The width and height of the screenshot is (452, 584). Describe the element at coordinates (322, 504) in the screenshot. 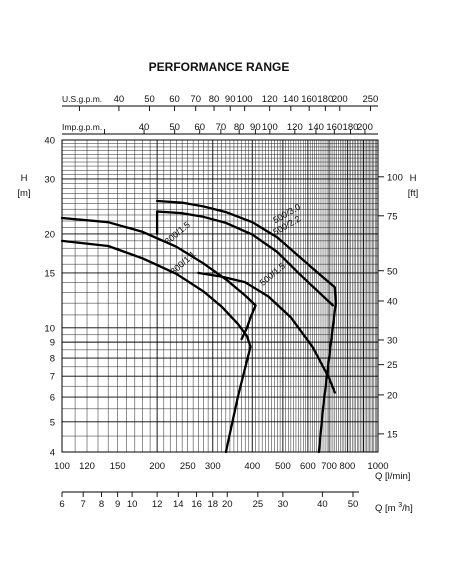

I see `m3h-tick-label: 40` at that location.